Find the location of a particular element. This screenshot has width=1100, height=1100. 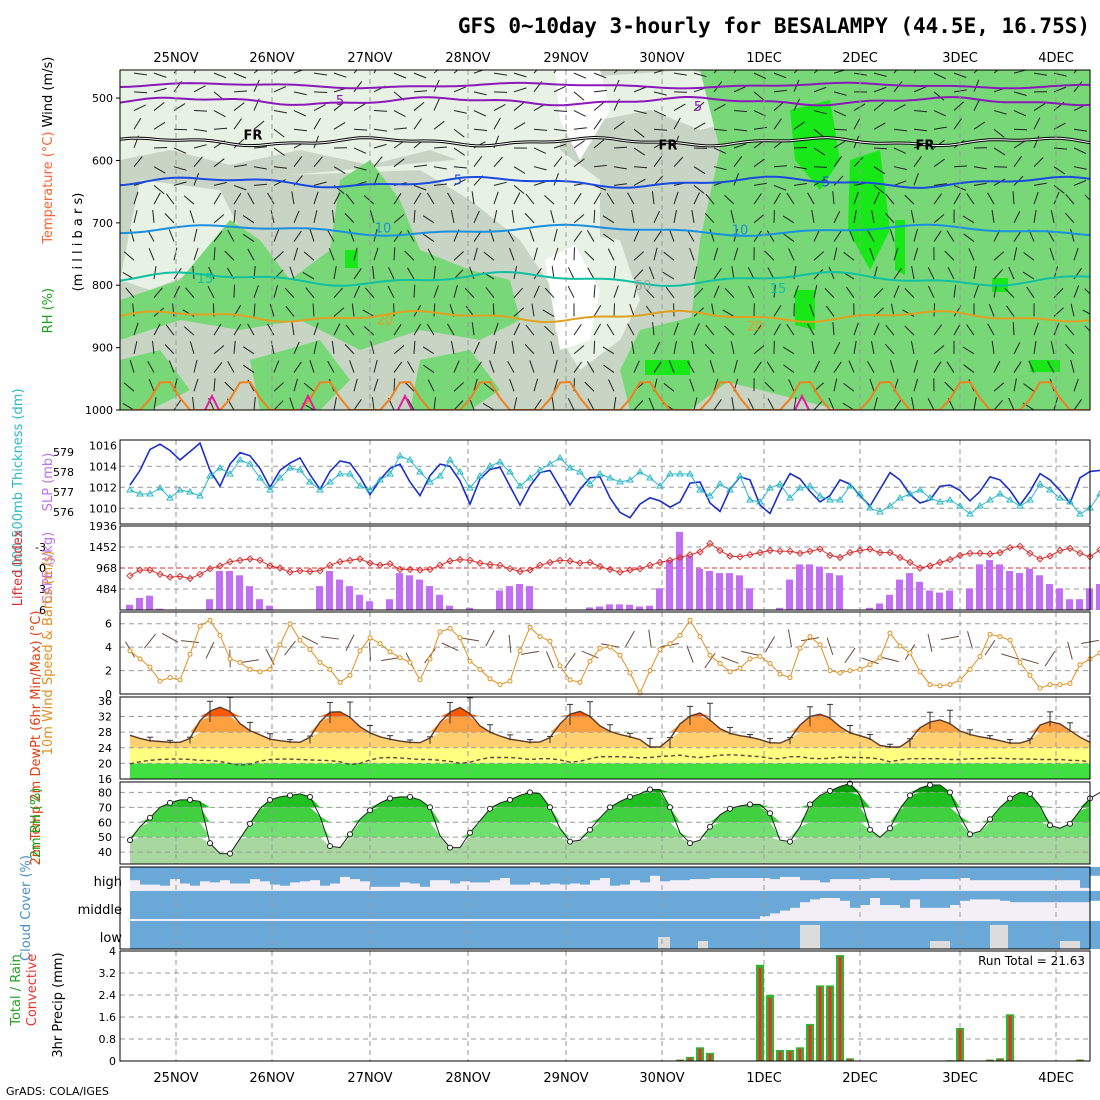

bottom-date-label: 30NOV is located at coordinates (661, 1078).